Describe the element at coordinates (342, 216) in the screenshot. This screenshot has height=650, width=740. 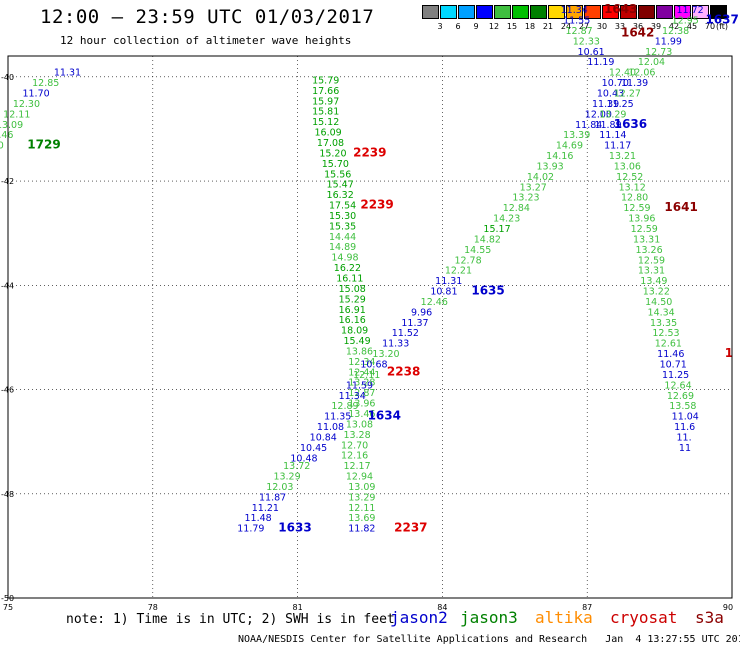
I see `wave-height-value: 15.30` at that location.